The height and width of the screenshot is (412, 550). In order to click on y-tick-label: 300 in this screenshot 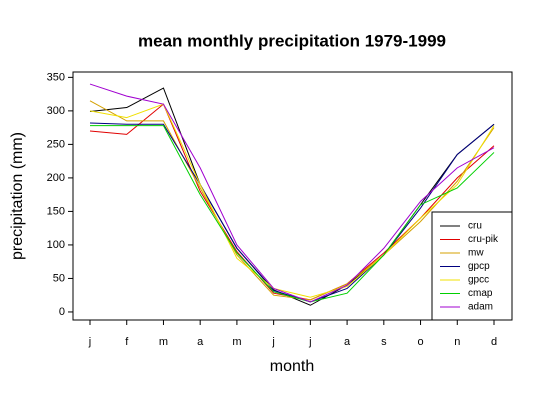, I will do `click(56, 111)`.